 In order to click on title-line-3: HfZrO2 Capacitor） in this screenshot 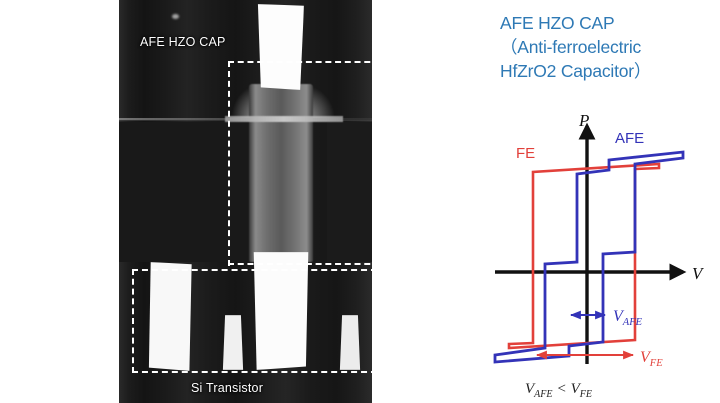, I will do `click(576, 71)`.